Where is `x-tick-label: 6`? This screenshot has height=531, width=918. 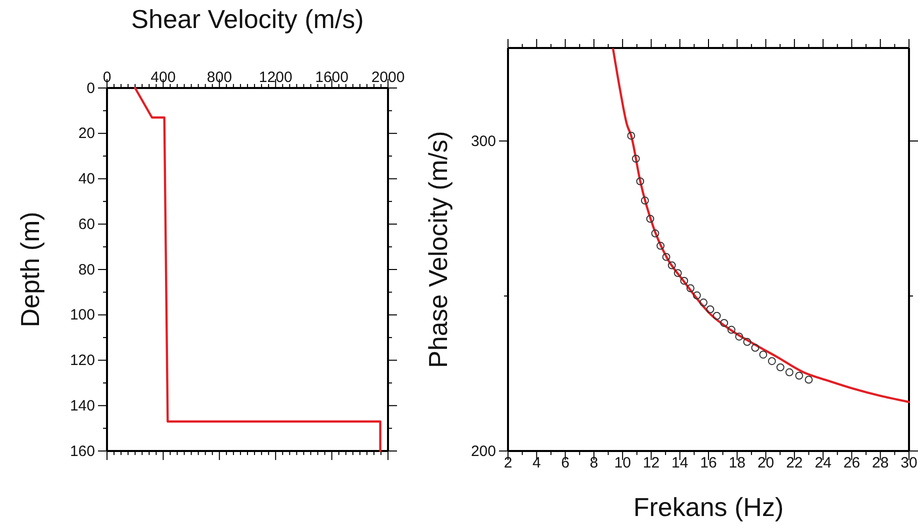 x-tick-label: 6 is located at coordinates (565, 463).